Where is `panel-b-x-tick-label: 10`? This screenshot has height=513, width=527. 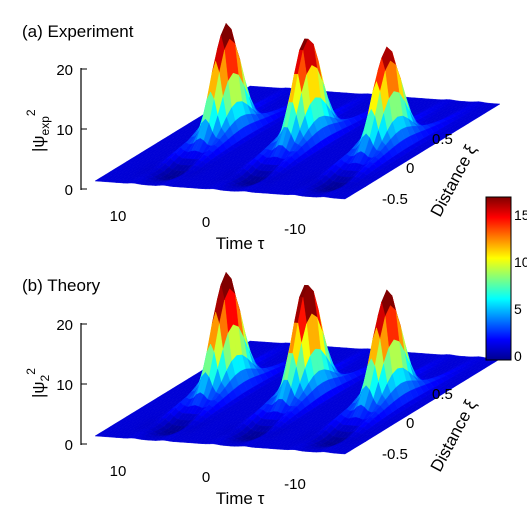 panel-b-x-tick-label: 10 is located at coordinates (118, 471).